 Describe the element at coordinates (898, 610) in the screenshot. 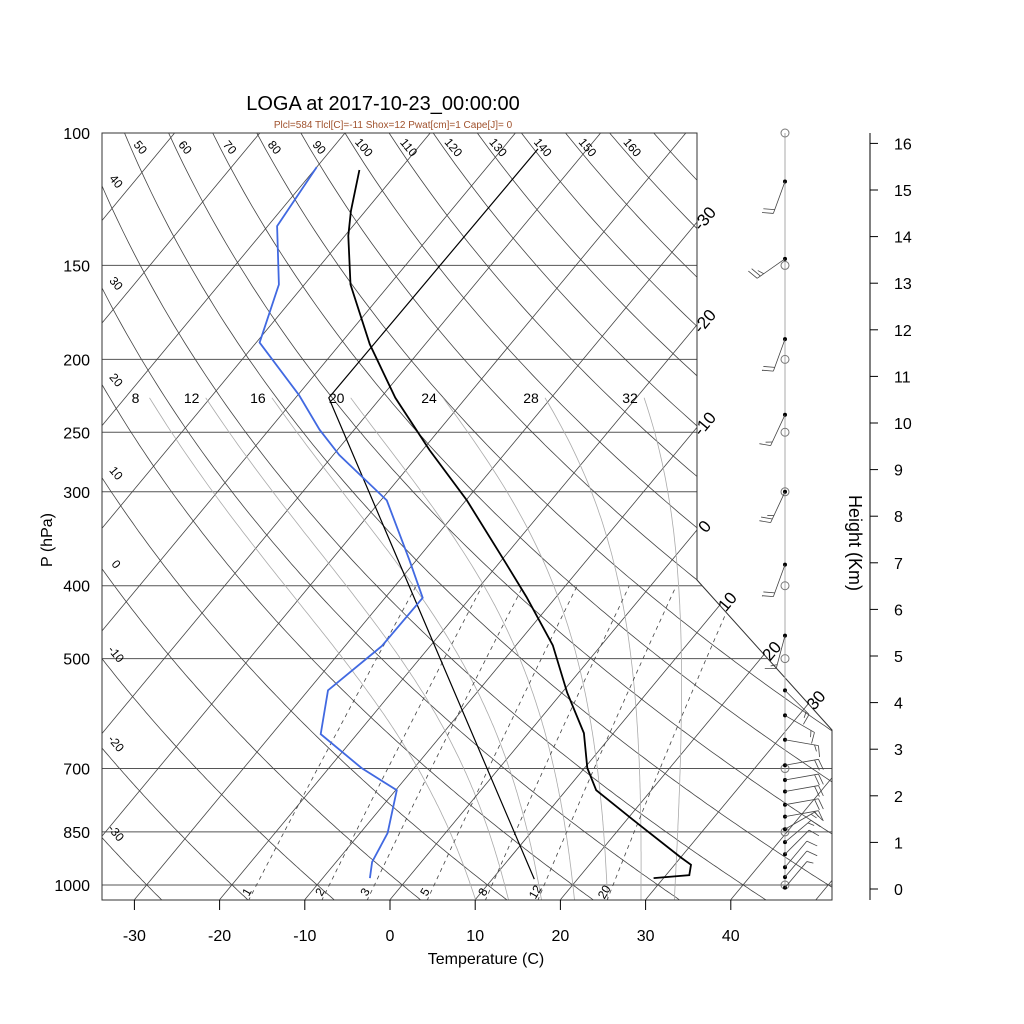

I see `height-tick-label: 6` at that location.